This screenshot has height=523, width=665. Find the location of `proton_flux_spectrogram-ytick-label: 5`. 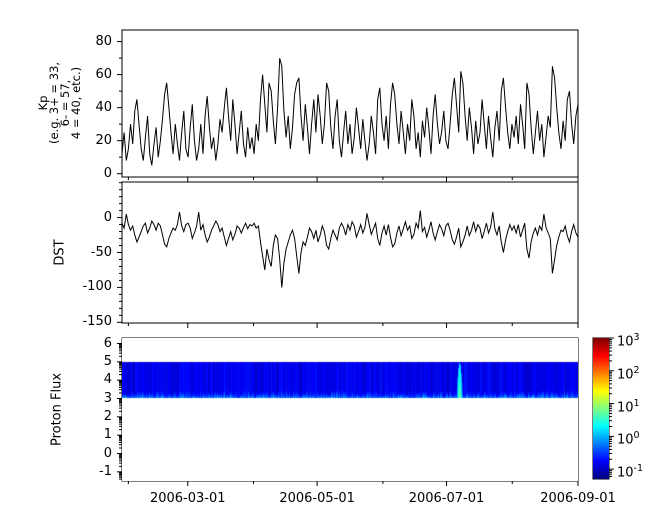

proton_flux_spectrogram-ytick-label: 5 is located at coordinates (107, 361).